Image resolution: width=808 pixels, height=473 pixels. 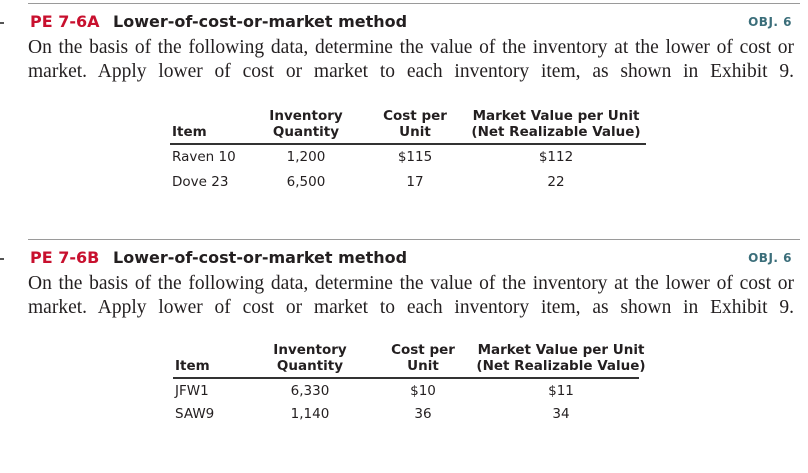 What do you see at coordinates (65, 21) in the screenshot?
I see `exercise-id: PE 7-6A` at bounding box center [65, 21].